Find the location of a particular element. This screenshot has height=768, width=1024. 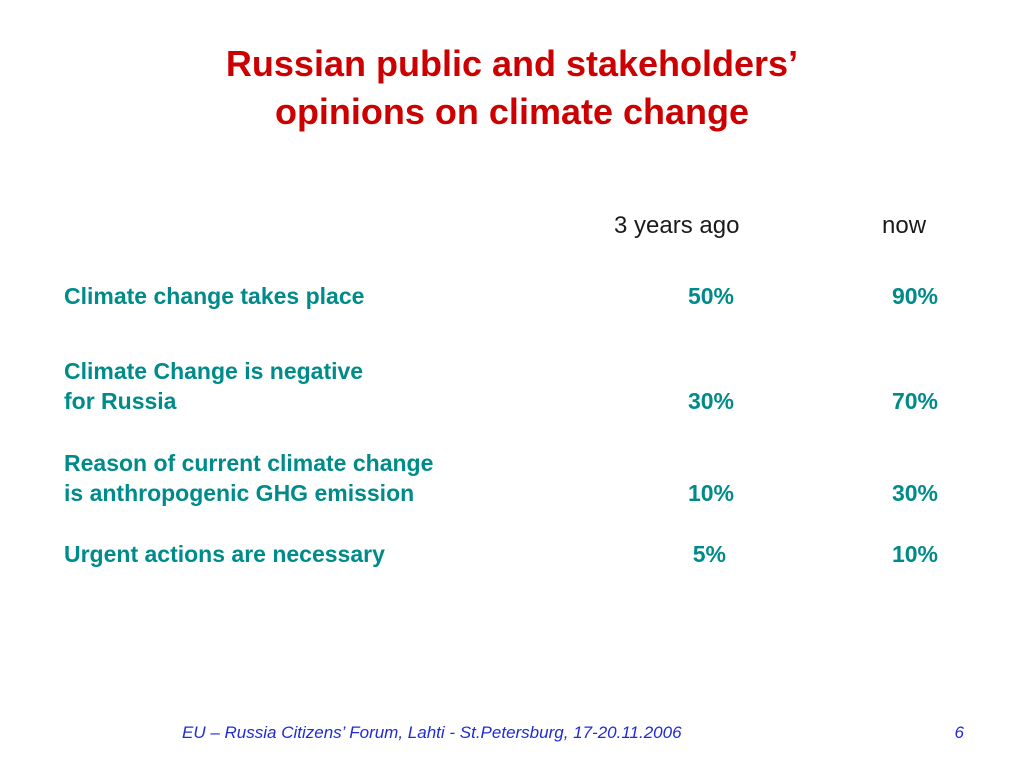

row-label-climate-change-negative-line-1: Climate Change is negative is located at coordinates (214, 371).